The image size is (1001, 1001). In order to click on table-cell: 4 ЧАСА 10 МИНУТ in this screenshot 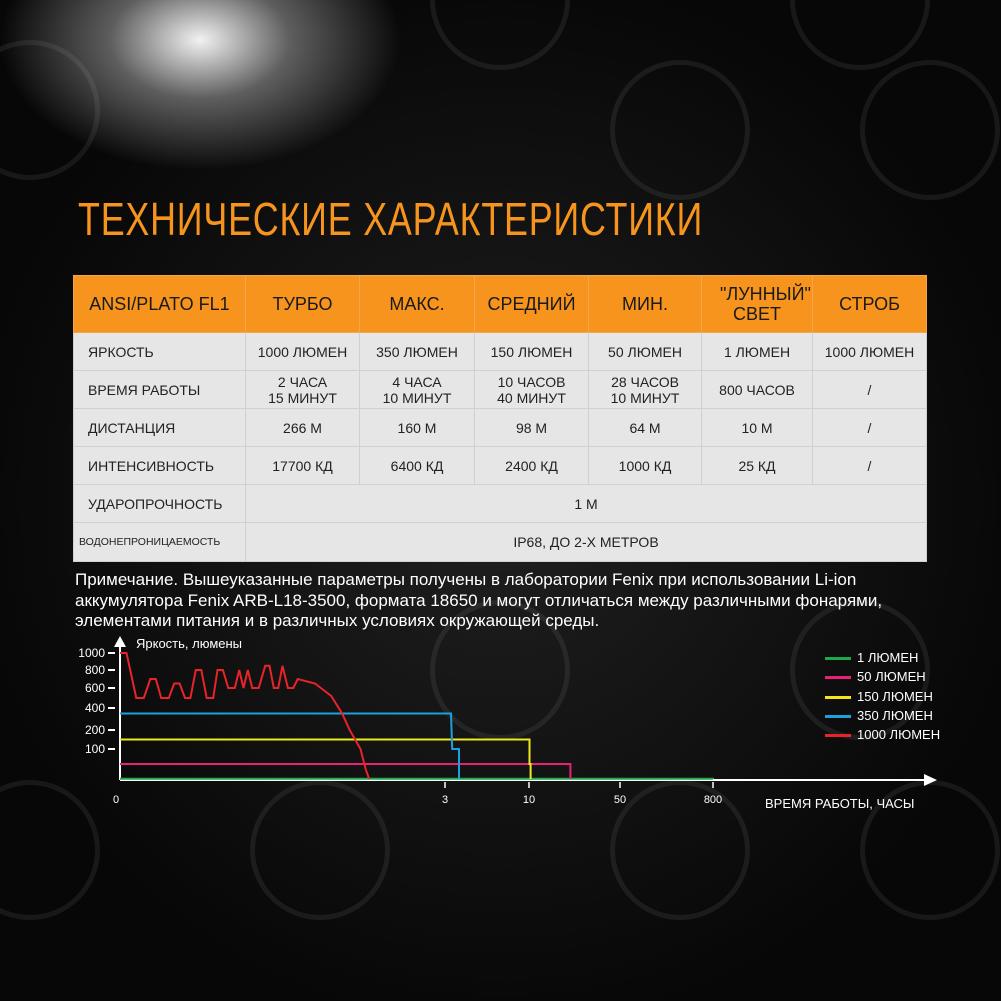, I will do `click(417, 389)`.